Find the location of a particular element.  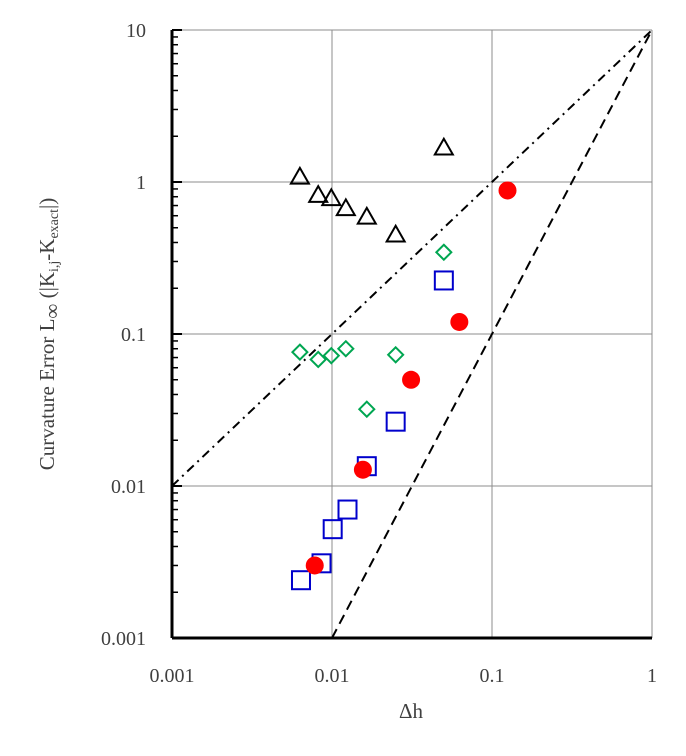

y-tick-label: 0.01 is located at coordinates (128, 487).